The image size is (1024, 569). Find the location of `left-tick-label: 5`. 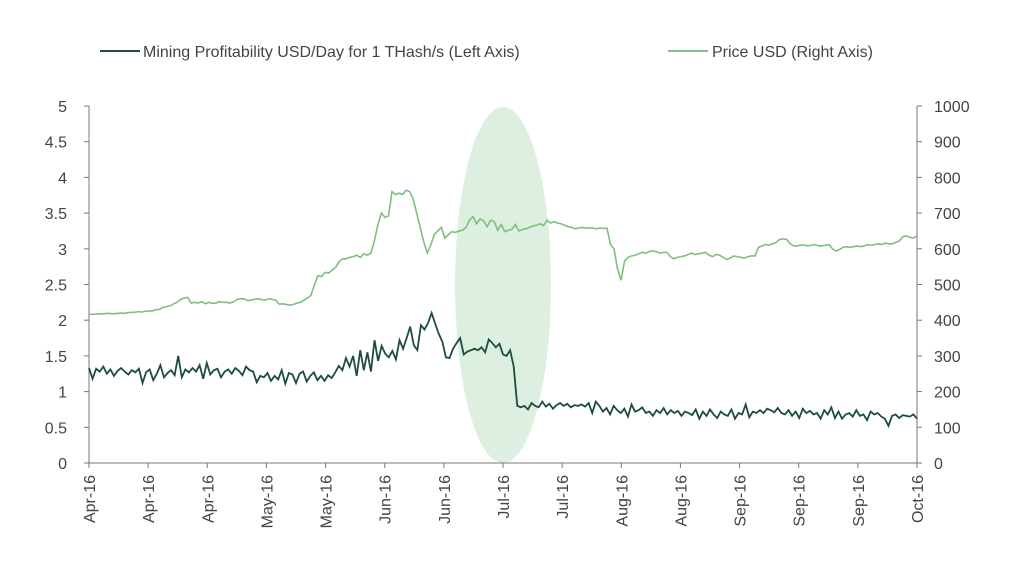

left-tick-label: 5 is located at coordinates (62, 107).